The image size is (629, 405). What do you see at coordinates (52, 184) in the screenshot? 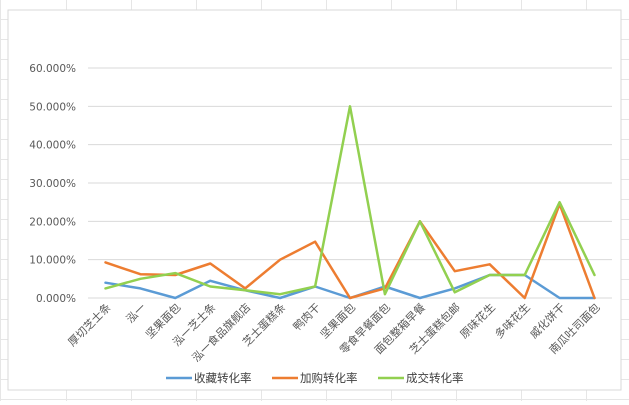
I see `y-tick-label-3: 30.000%` at bounding box center [52, 184].